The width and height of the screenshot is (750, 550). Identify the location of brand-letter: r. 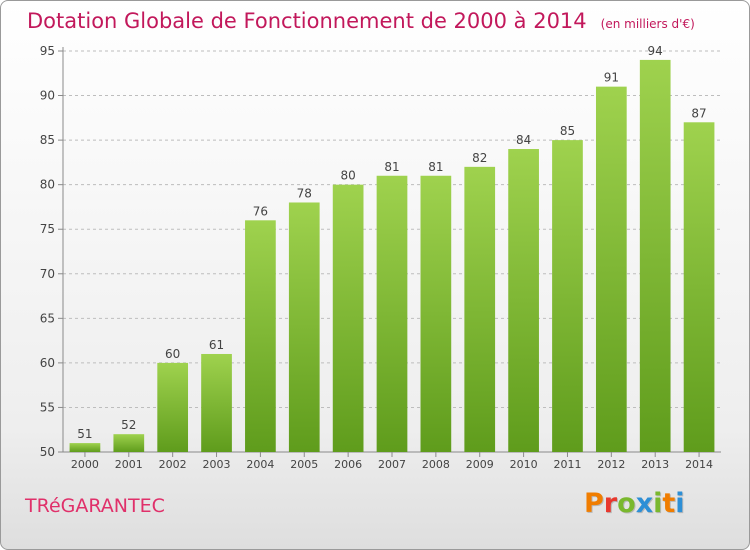
(610, 503).